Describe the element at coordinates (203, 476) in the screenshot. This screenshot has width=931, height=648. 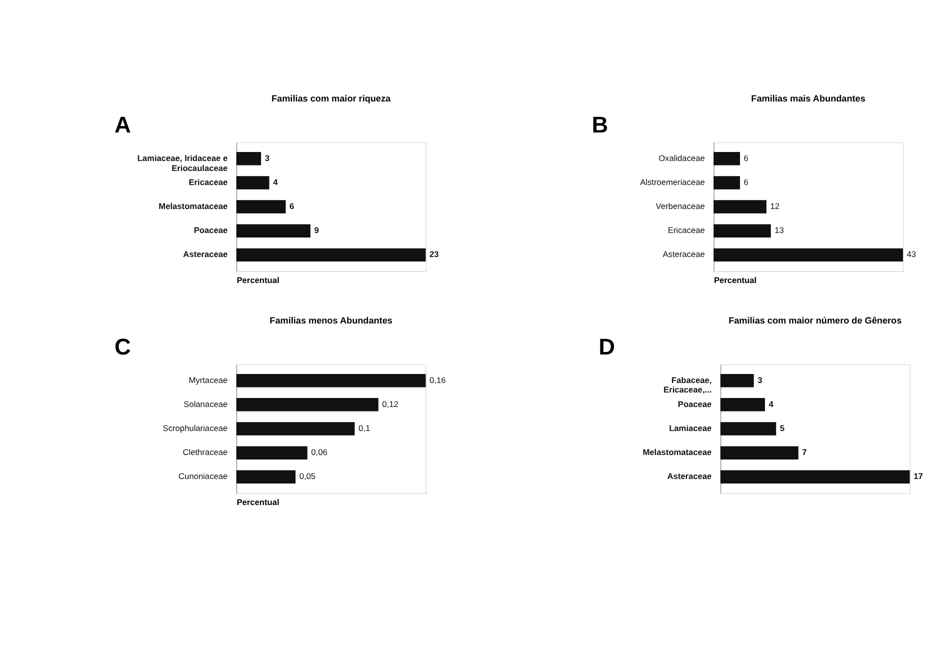
I see `y-tick-label: Cunoniaceae` at that location.